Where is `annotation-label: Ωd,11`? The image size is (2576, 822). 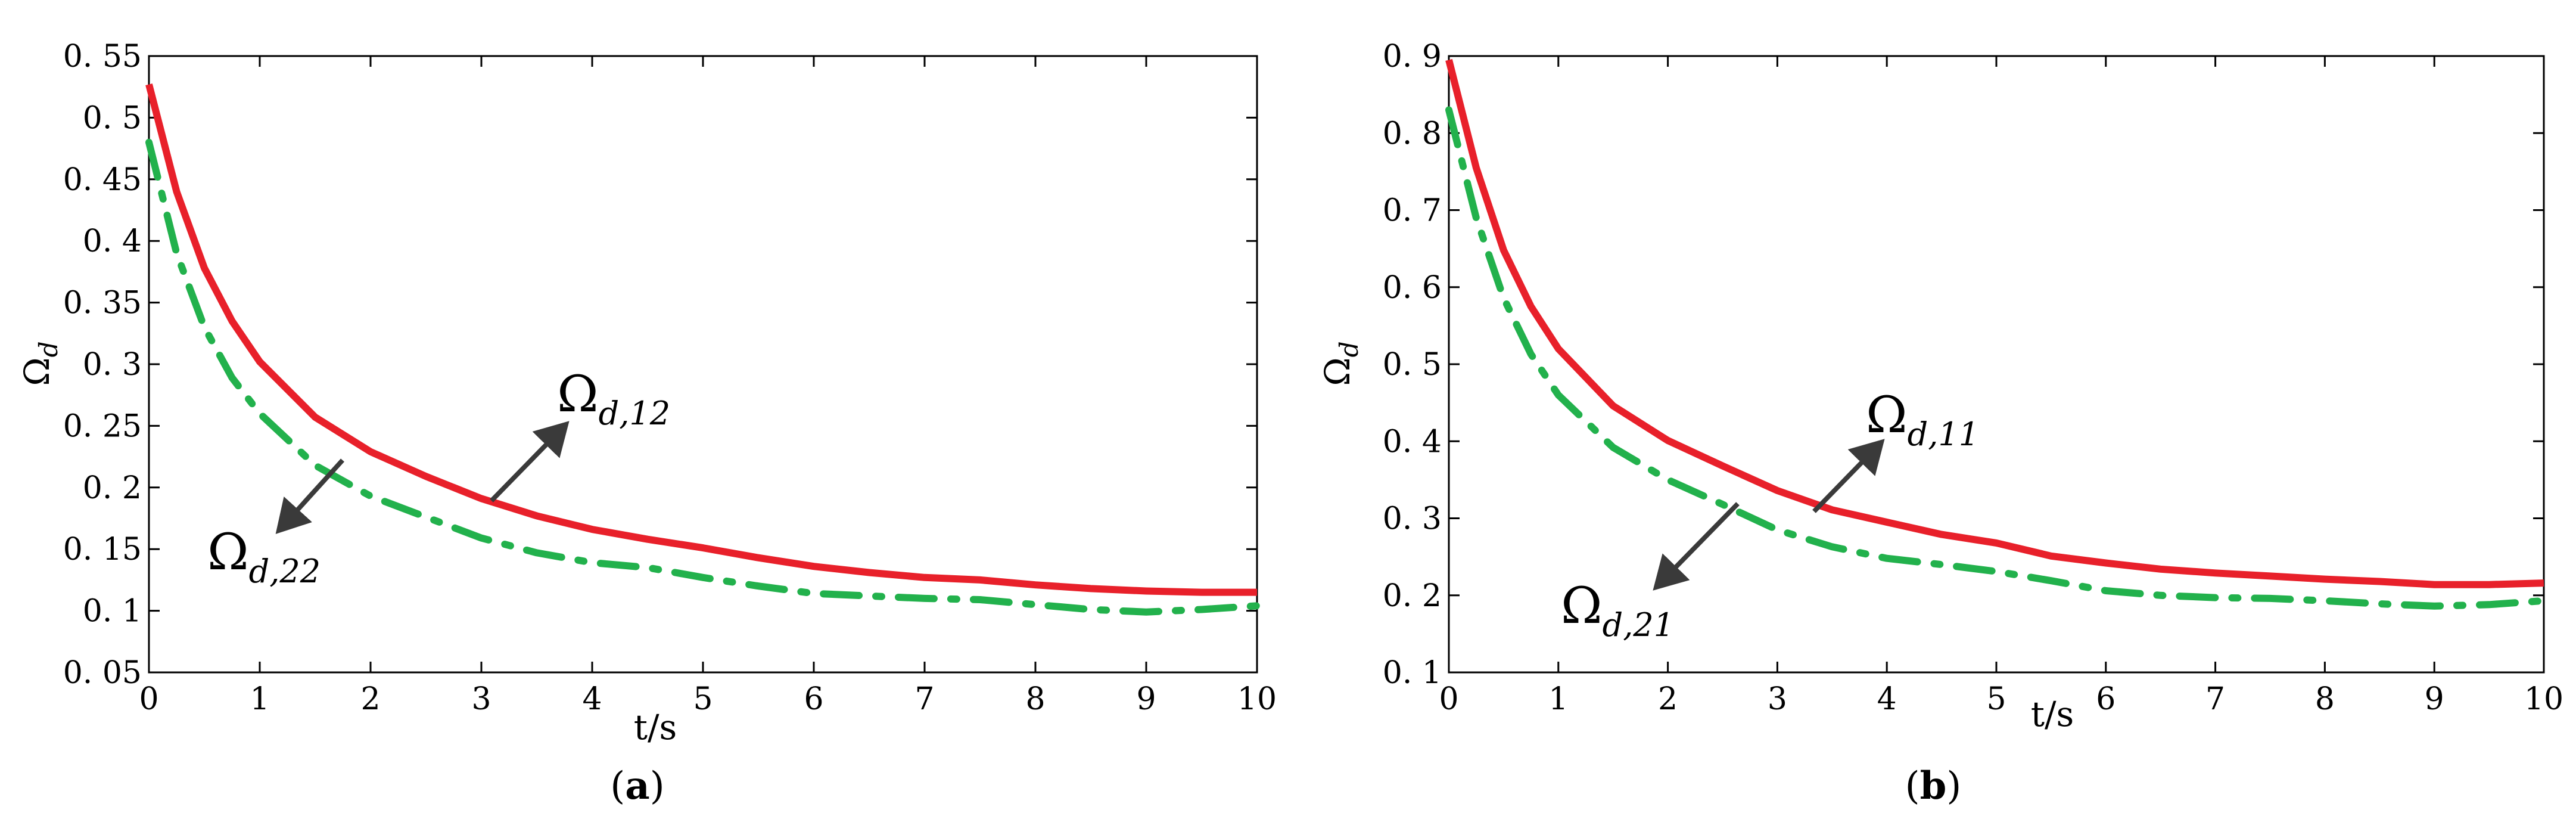
annotation-label: Ωd,11 is located at coordinates (1922, 419).